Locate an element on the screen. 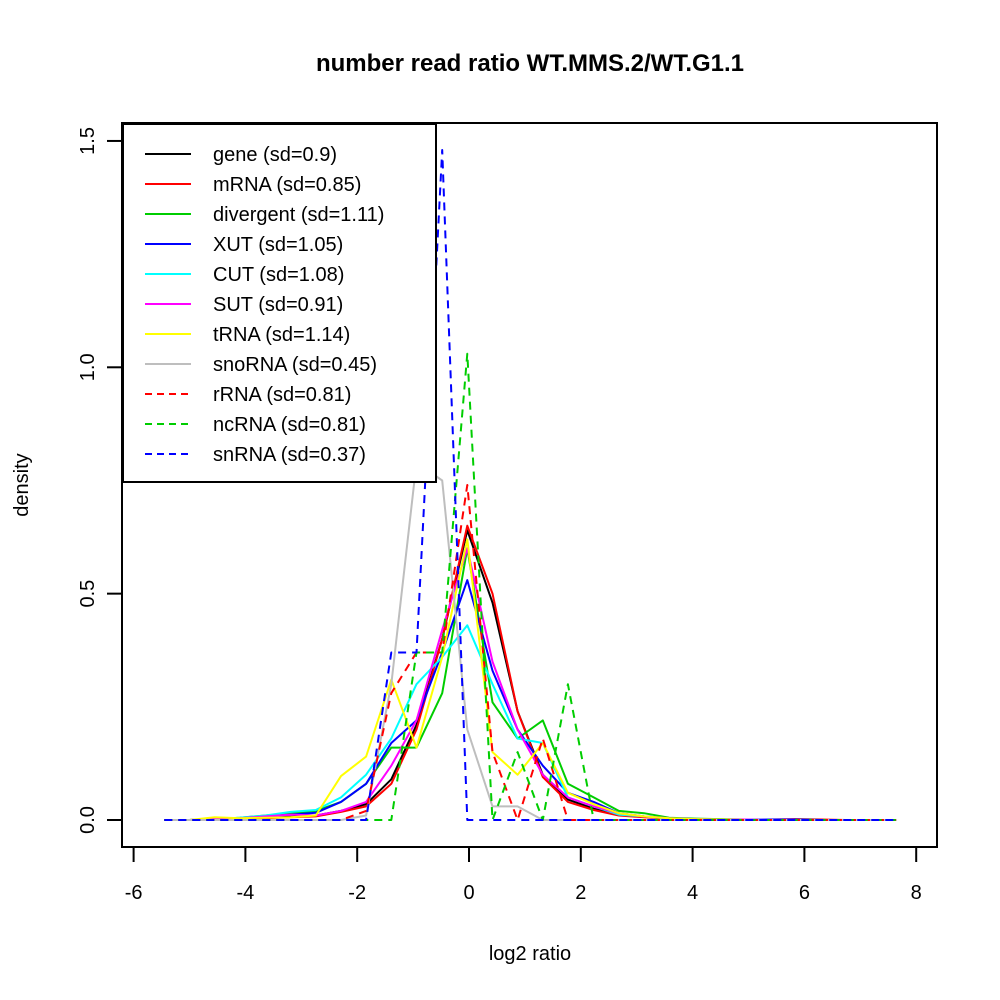 Image resolution: width=1000 pixels, height=1000 pixels. legend-item: snRNA (sd=0.37) is located at coordinates (255, 455).